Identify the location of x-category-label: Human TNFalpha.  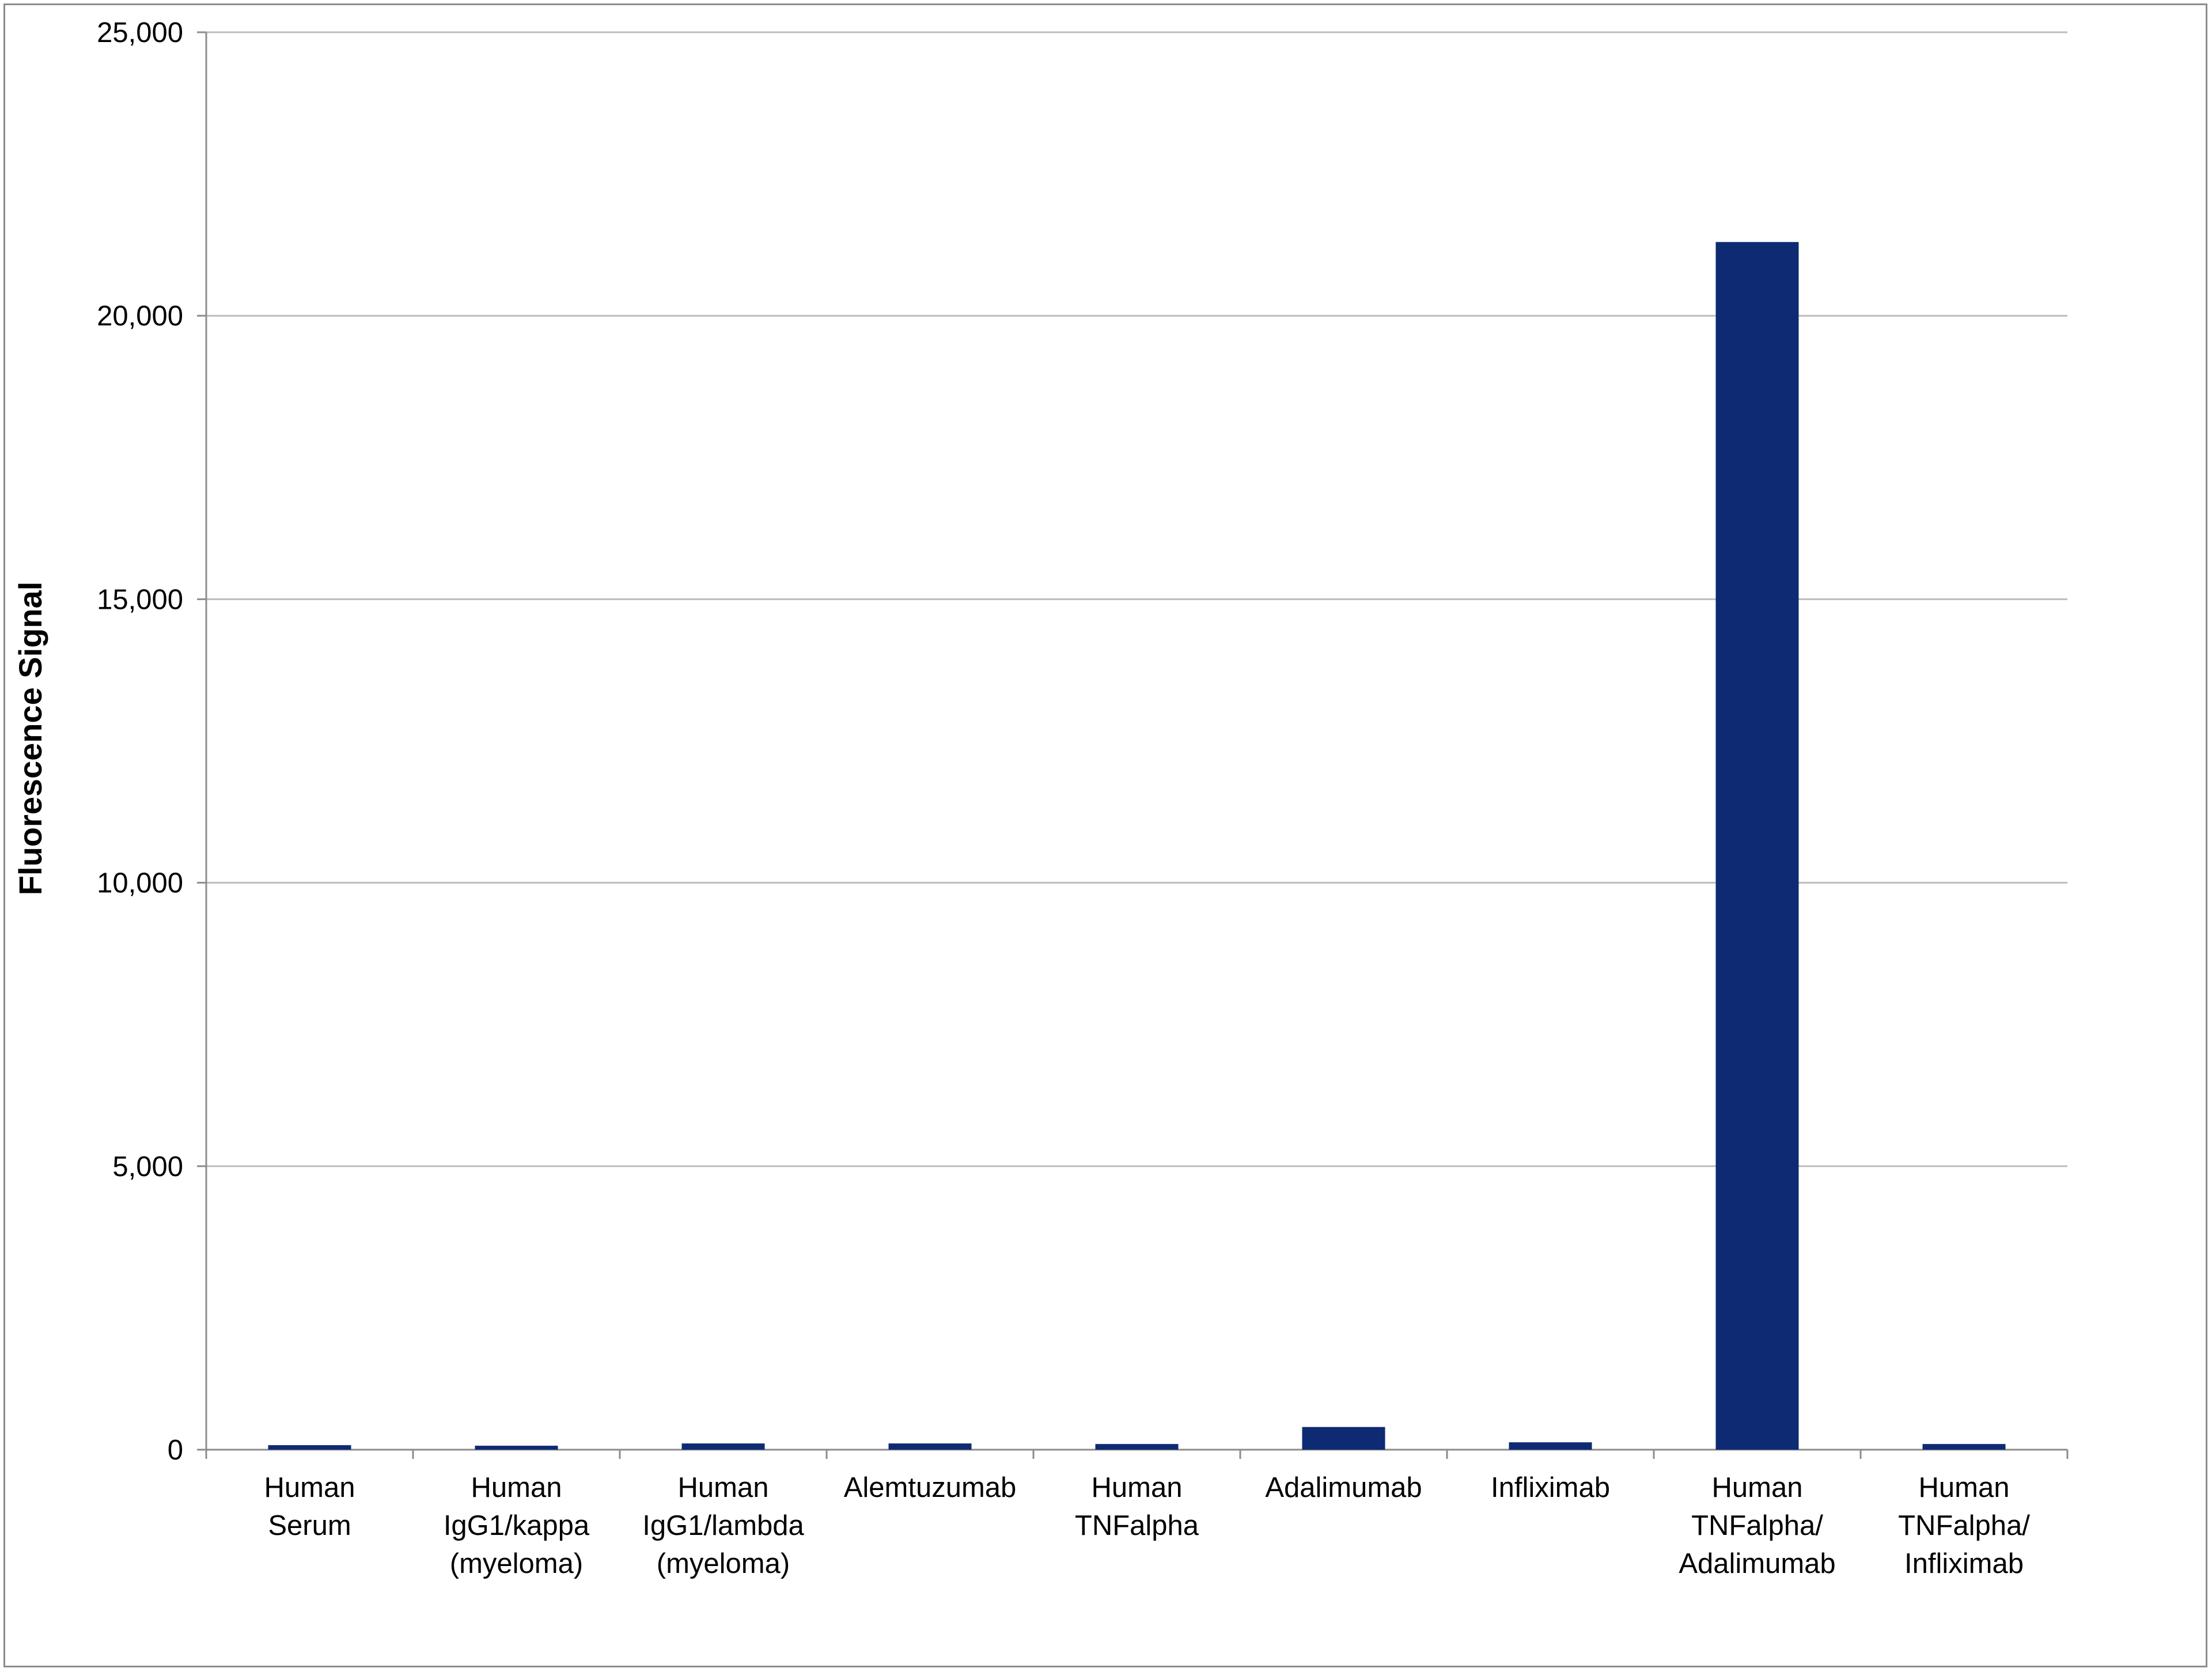
(1137, 1506).